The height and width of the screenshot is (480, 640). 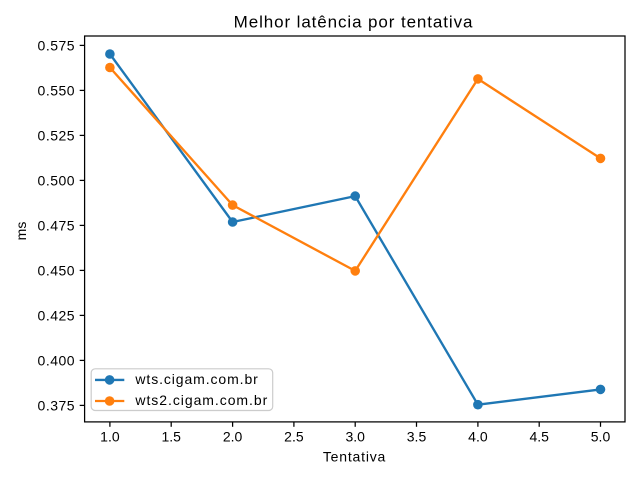 I want to click on svg-text: wts2.cigam.com.br, so click(x=201, y=400).